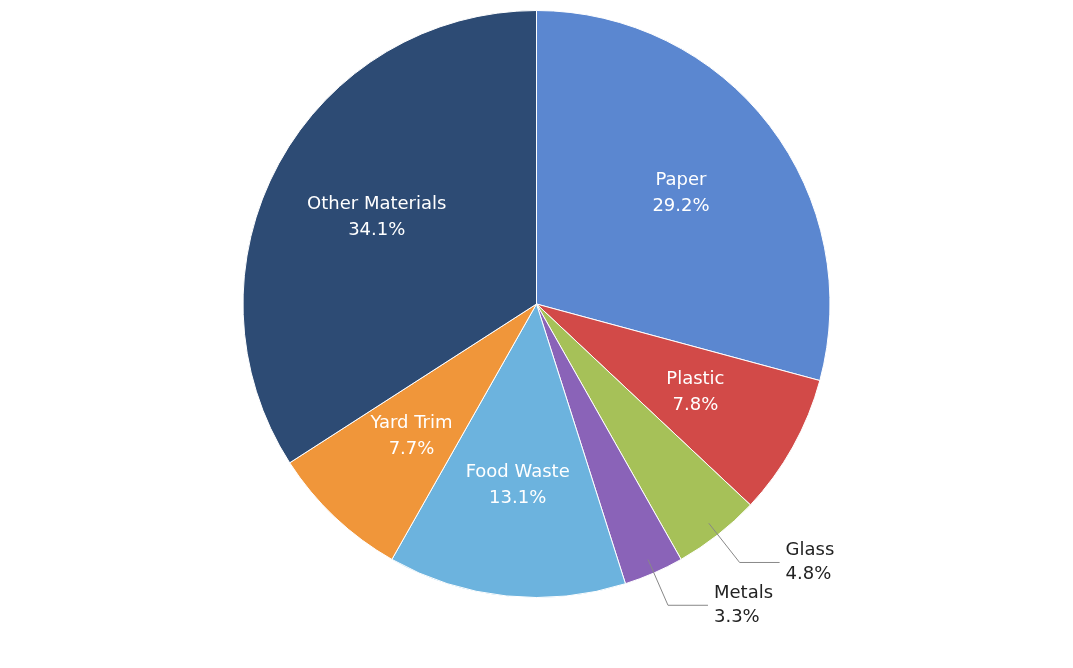  What do you see at coordinates (737, 615) in the screenshot?
I see `data-label: 3.3%` at bounding box center [737, 615].